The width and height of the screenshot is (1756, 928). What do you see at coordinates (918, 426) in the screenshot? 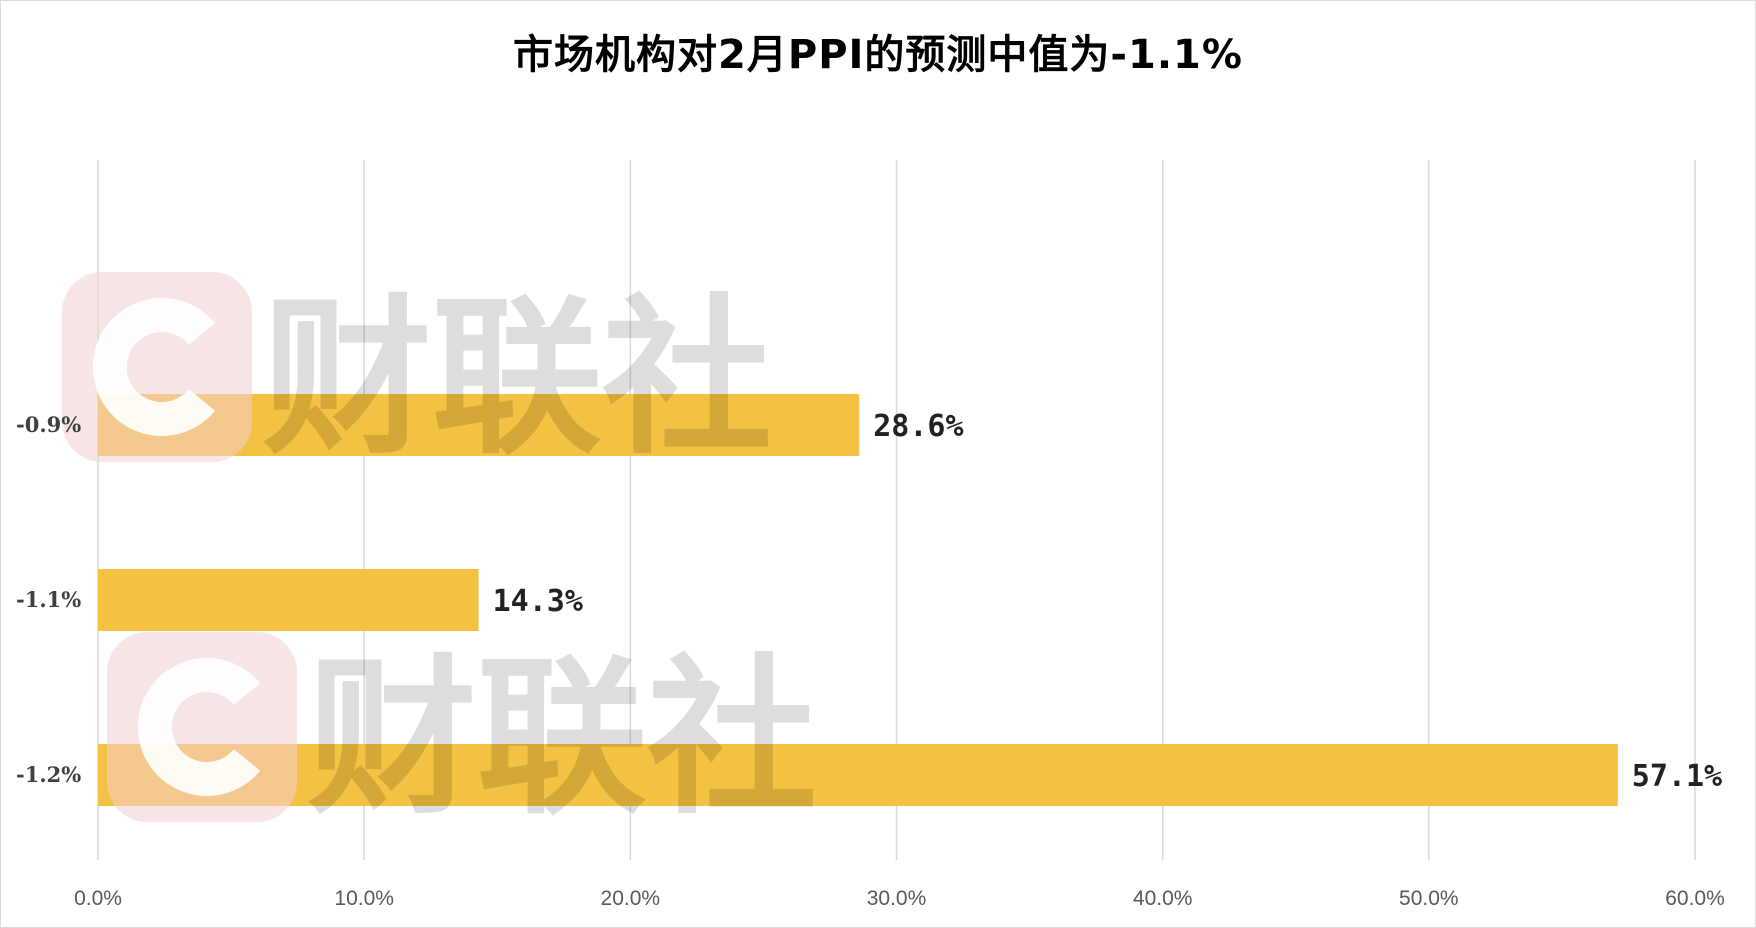
I see `data-label: 28.6%` at bounding box center [918, 426].